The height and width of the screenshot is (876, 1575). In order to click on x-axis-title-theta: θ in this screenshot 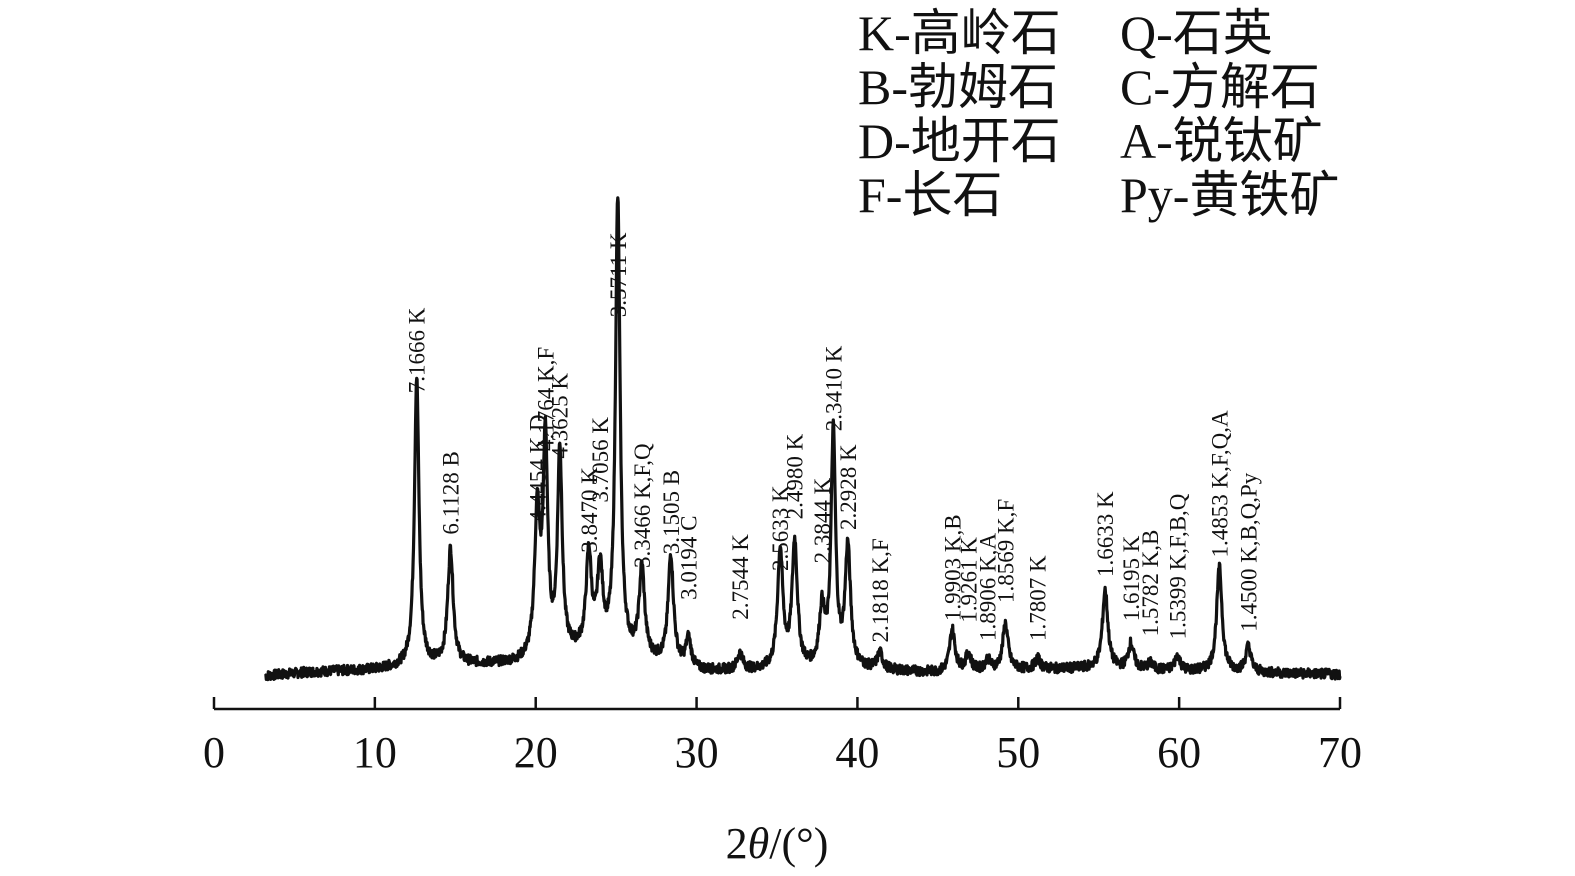, I will do `click(759, 843)`.